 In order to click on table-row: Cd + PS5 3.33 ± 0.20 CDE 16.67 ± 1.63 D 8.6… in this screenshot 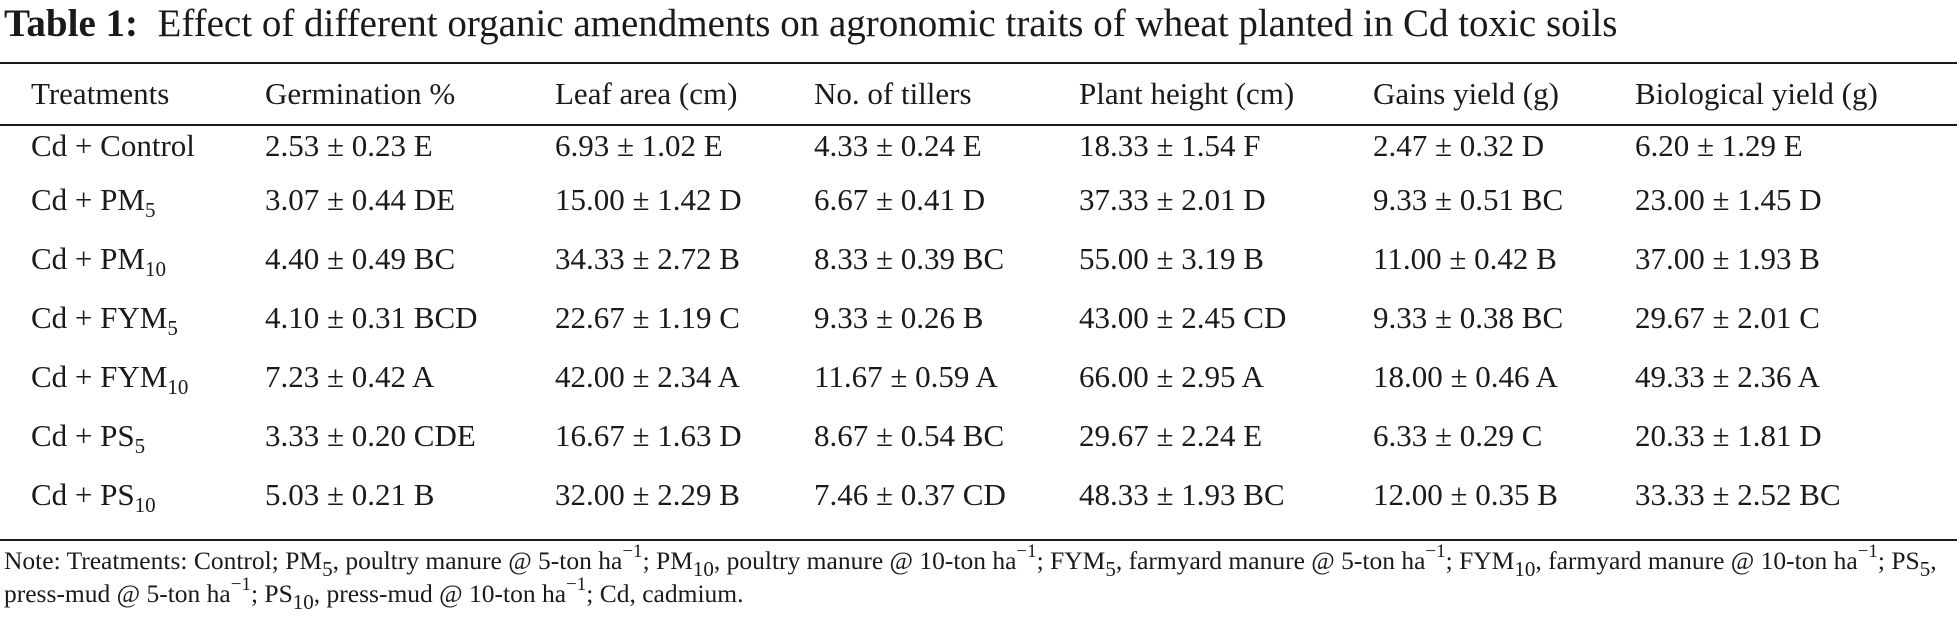, I will do `click(978, 448)`.